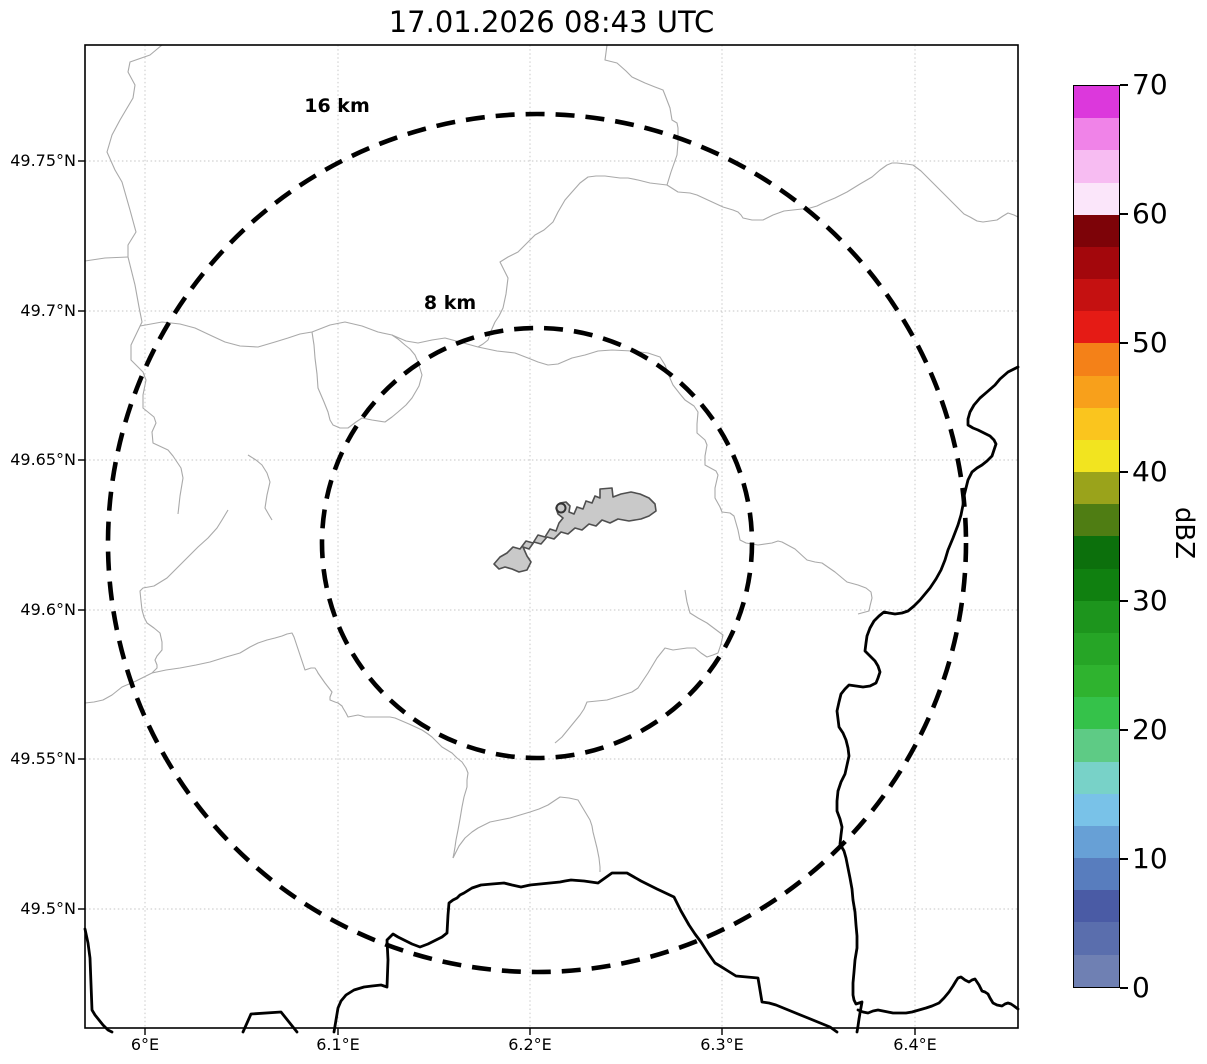 The image size is (1207, 1064). What do you see at coordinates (338, 1044) in the screenshot?
I see `x-tick-label: 6.1°E` at bounding box center [338, 1044].